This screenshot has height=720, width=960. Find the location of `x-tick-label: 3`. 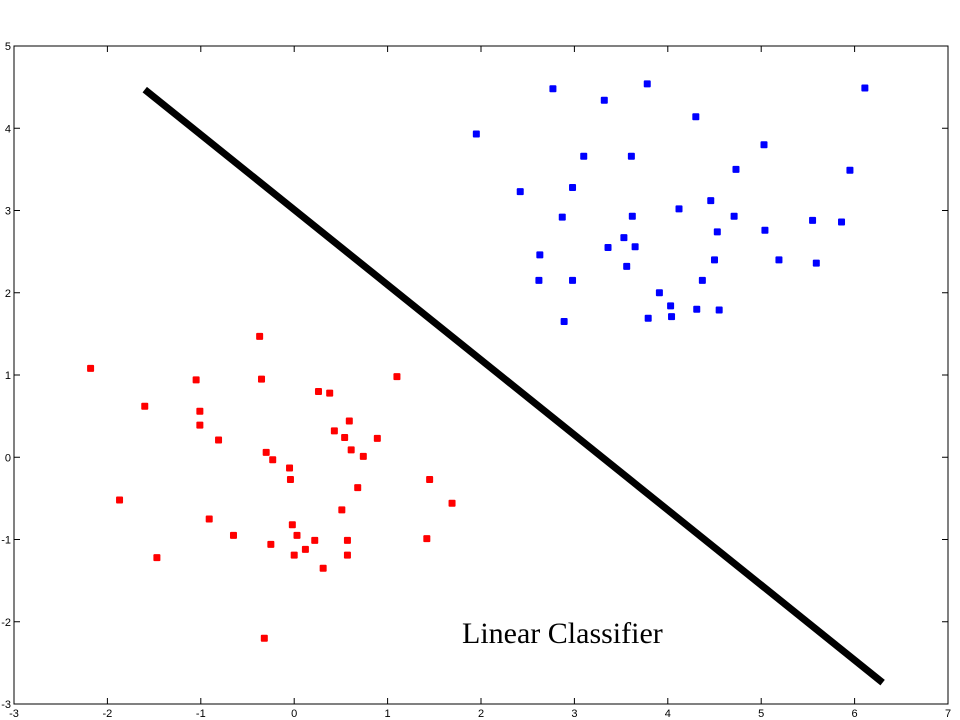

x-tick-label: 3 is located at coordinates (574, 714).